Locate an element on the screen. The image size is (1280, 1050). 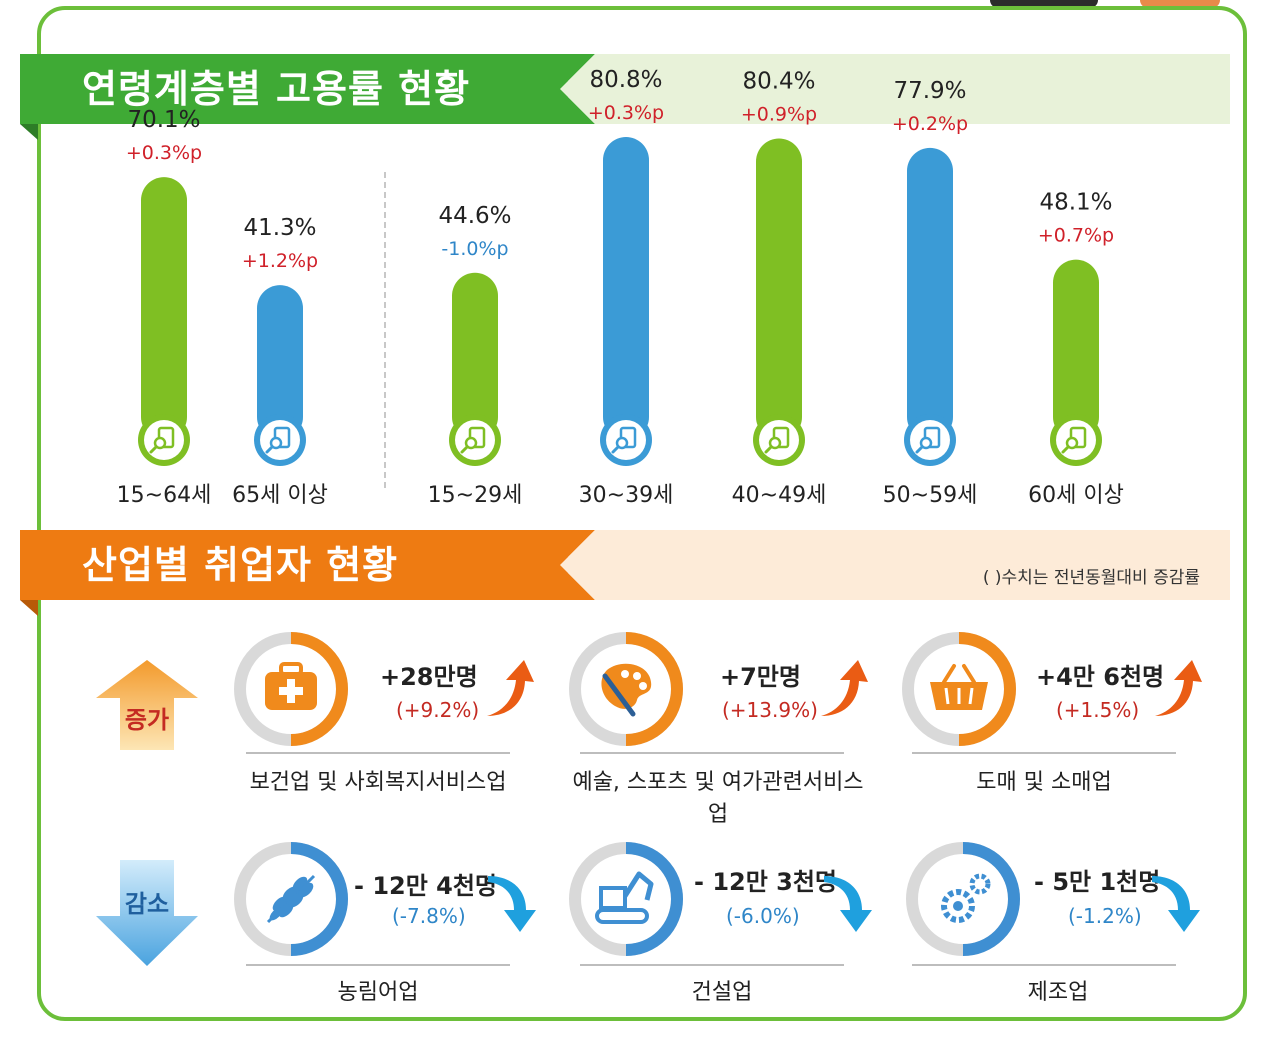
section2-note: ( )수치는 전년동월대비 증감률 is located at coordinates (1091, 578).